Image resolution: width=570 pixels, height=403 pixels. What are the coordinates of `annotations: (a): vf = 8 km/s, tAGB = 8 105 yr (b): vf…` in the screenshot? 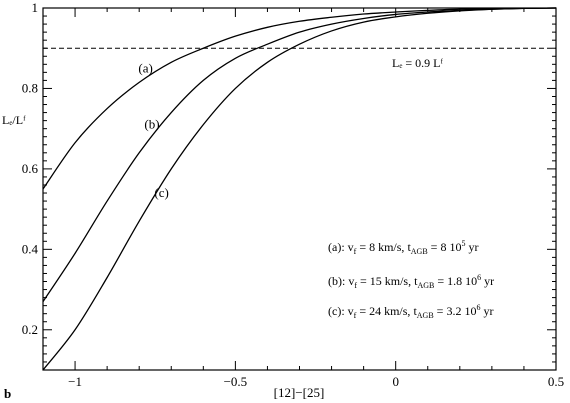 It's located at (411, 279).